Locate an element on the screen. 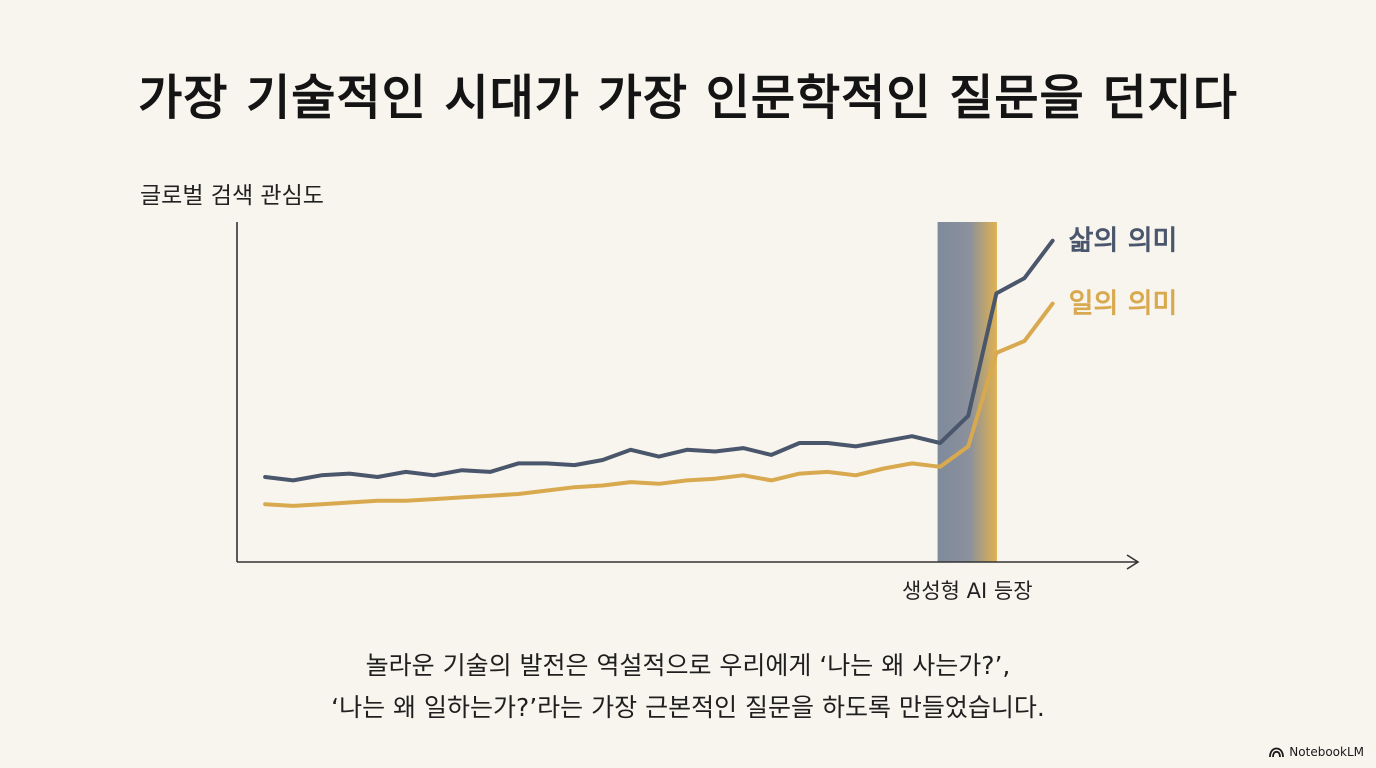 This screenshot has height=768, width=1376. caption-line-1: 놀라운 기술의 발전은 역설적으로 우리에게 ‘나는 왜 사는가?’, is located at coordinates (688, 666).